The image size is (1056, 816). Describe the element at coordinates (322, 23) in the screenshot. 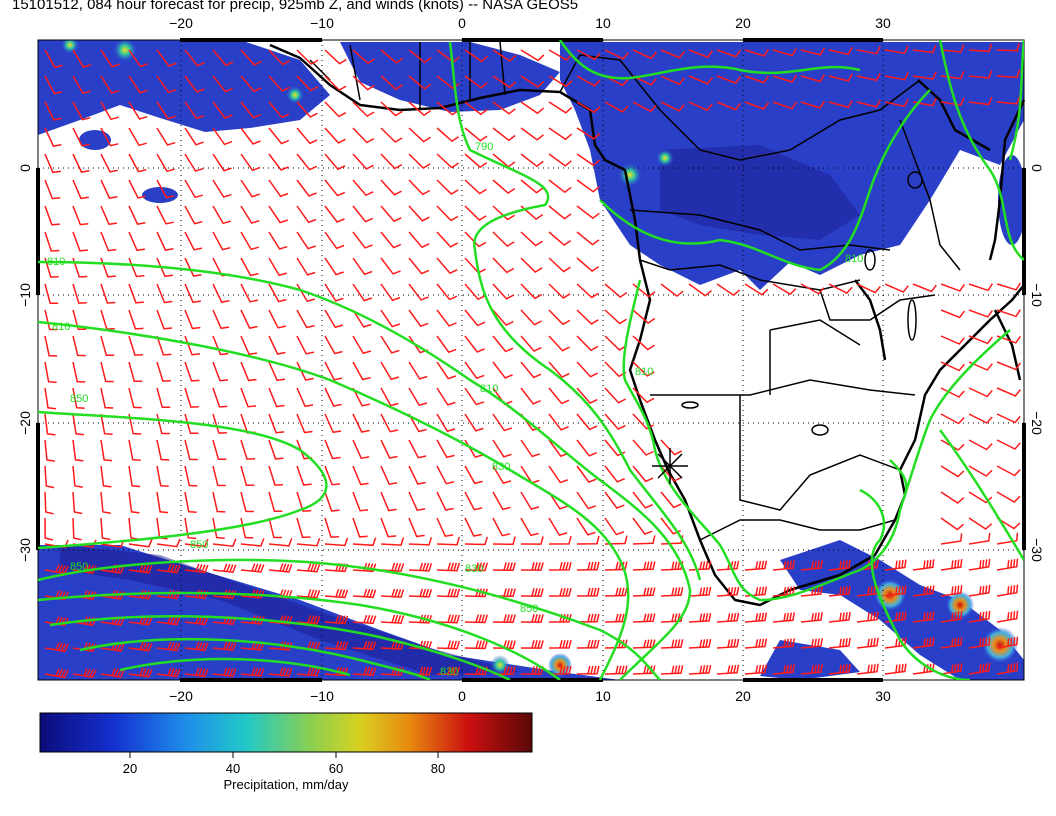

I see `lon-tick-label: −10` at that location.